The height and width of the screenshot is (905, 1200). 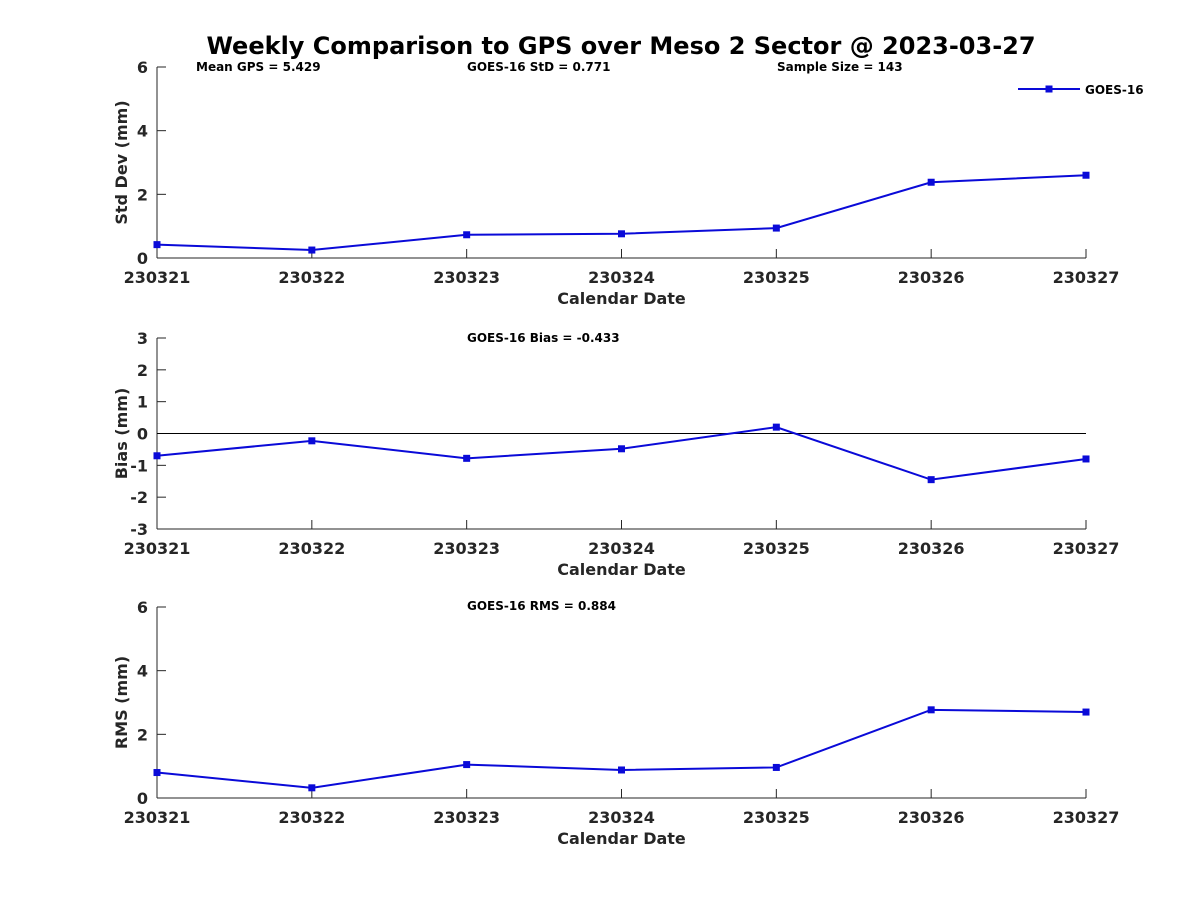 What do you see at coordinates (142, 798) in the screenshot?
I see `panel-3-y-tick-label: 0` at bounding box center [142, 798].